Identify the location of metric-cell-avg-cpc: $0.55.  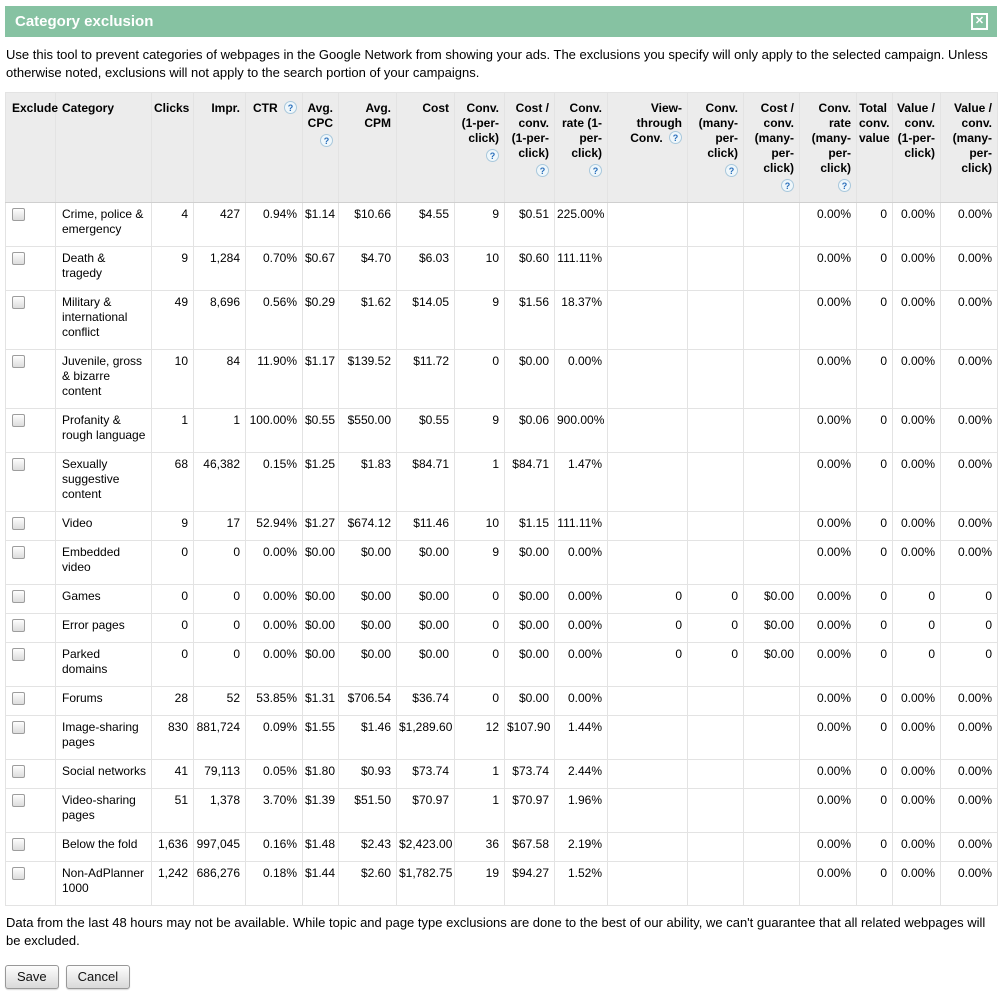
(320, 430).